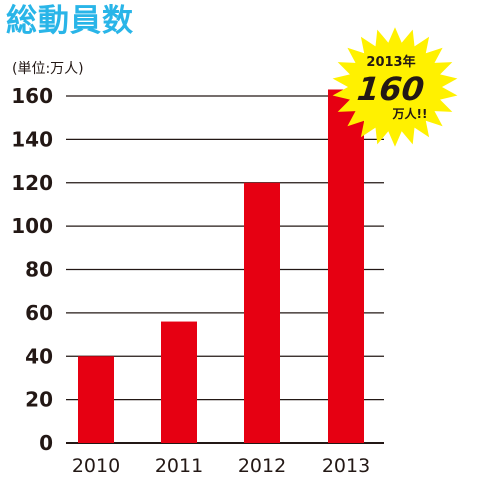 Image resolution: width=478 pixels, height=477 pixels. I want to click on bar-2013, so click(346, 266).